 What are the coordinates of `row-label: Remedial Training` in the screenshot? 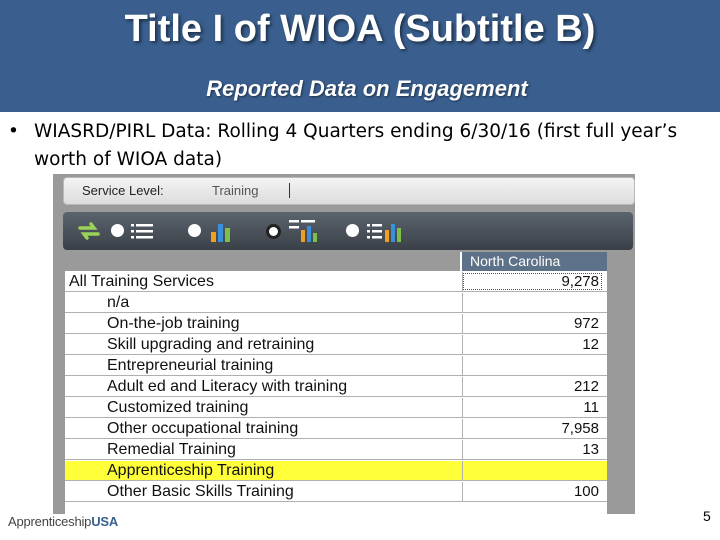 It's located at (171, 449).